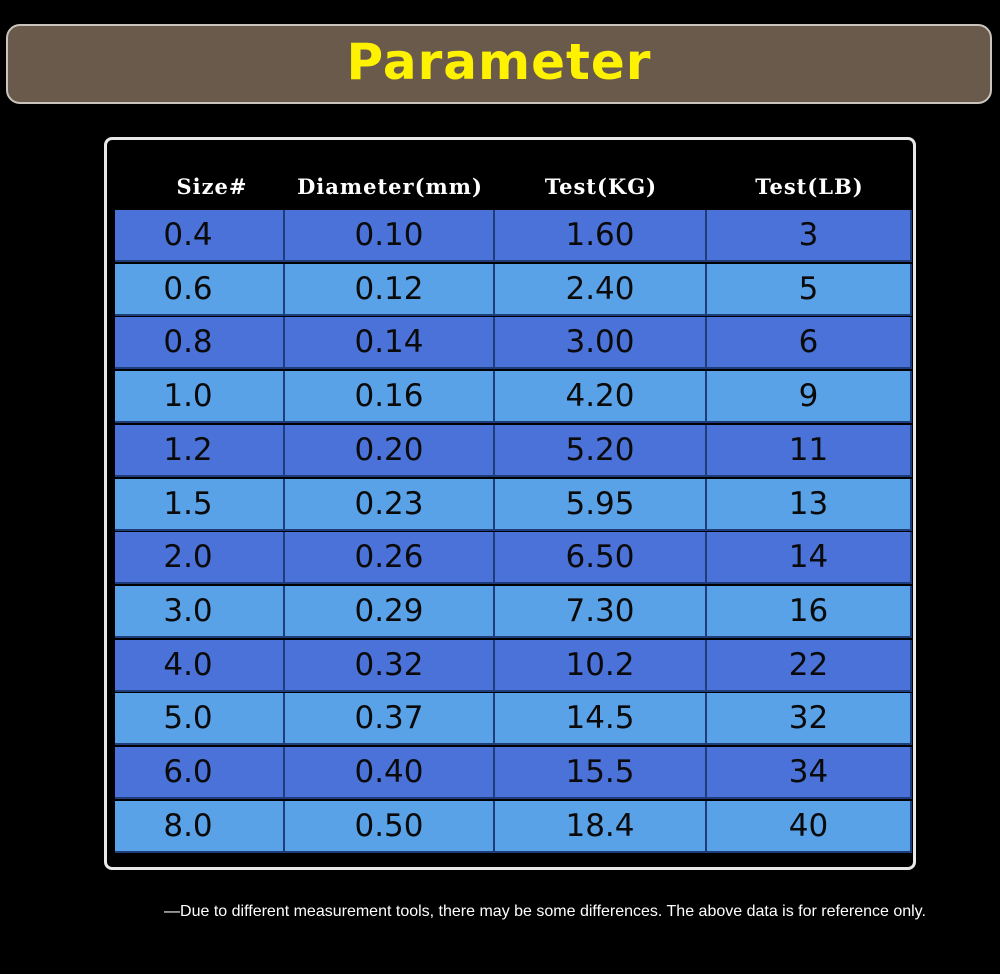 The height and width of the screenshot is (974, 1000). I want to click on size-cell: 1.5, so click(200, 504).